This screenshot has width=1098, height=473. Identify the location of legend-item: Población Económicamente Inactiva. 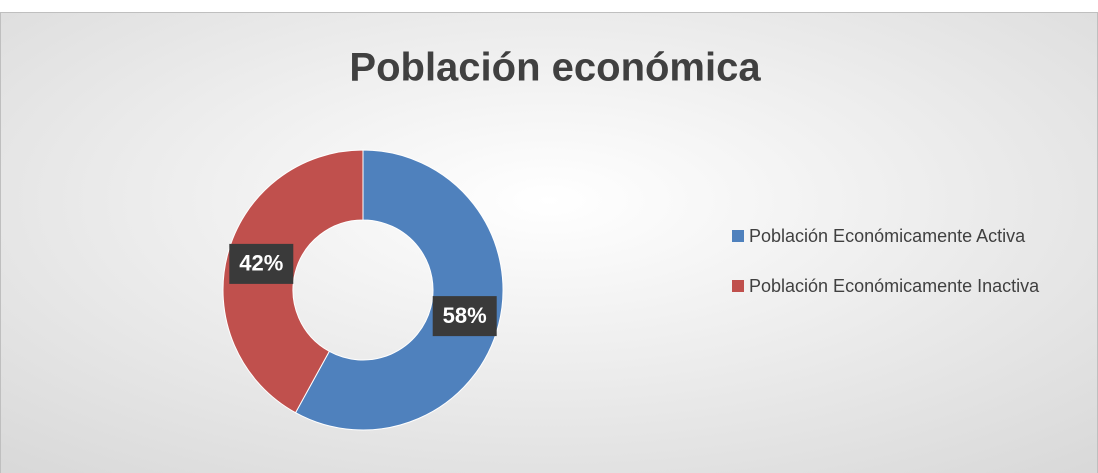
(907, 286).